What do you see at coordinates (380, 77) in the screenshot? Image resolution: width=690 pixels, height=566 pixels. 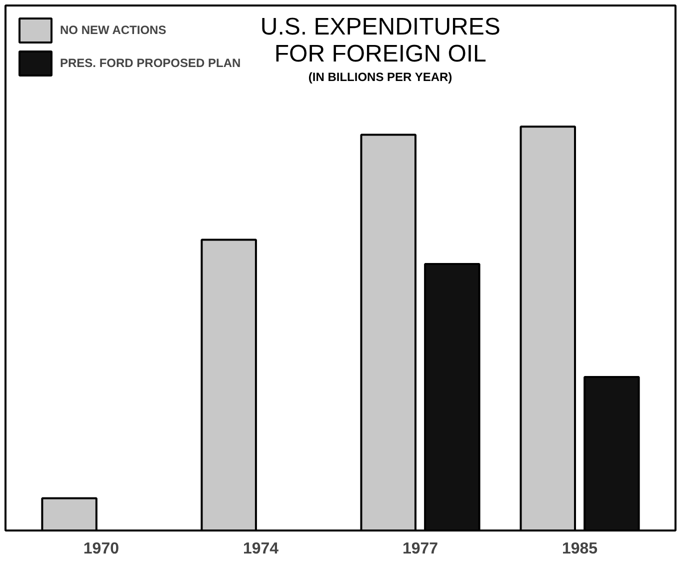 I see `chart-subtitle: (IN BILLIONS PER YEAR)` at bounding box center [380, 77].